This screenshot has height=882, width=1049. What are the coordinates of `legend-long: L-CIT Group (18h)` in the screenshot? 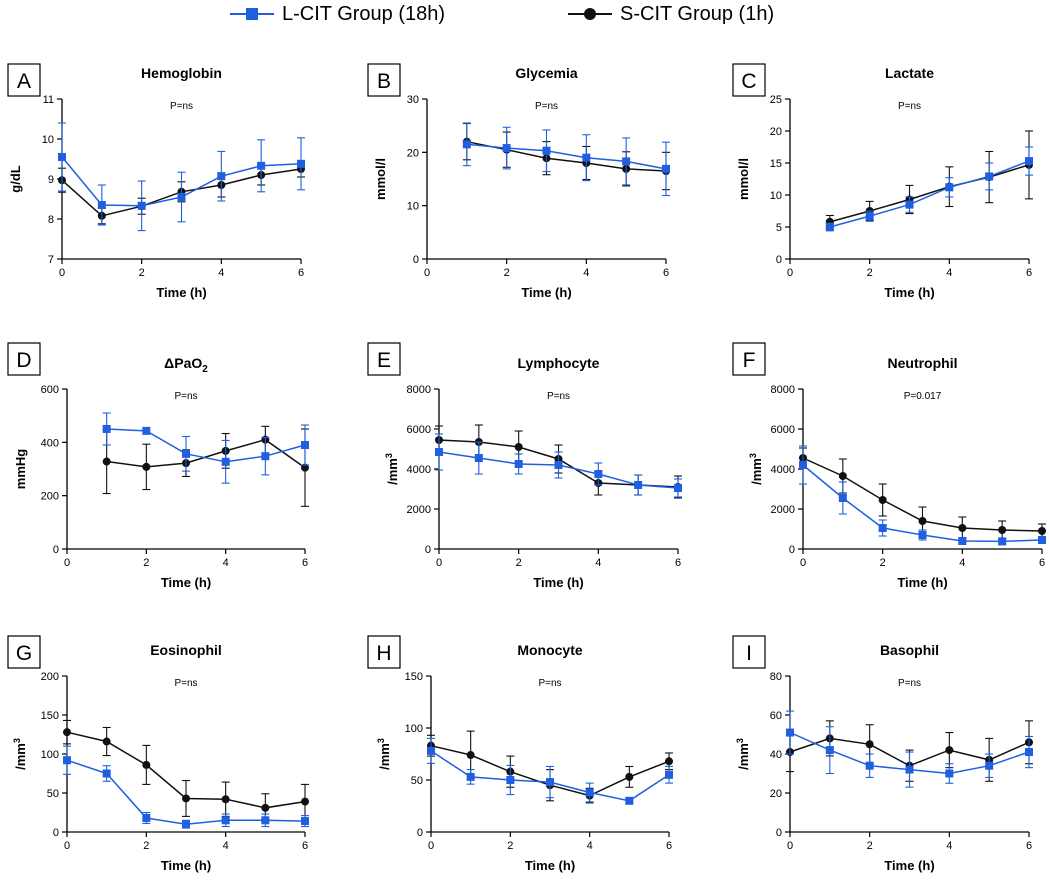 It's located at (337, 14).